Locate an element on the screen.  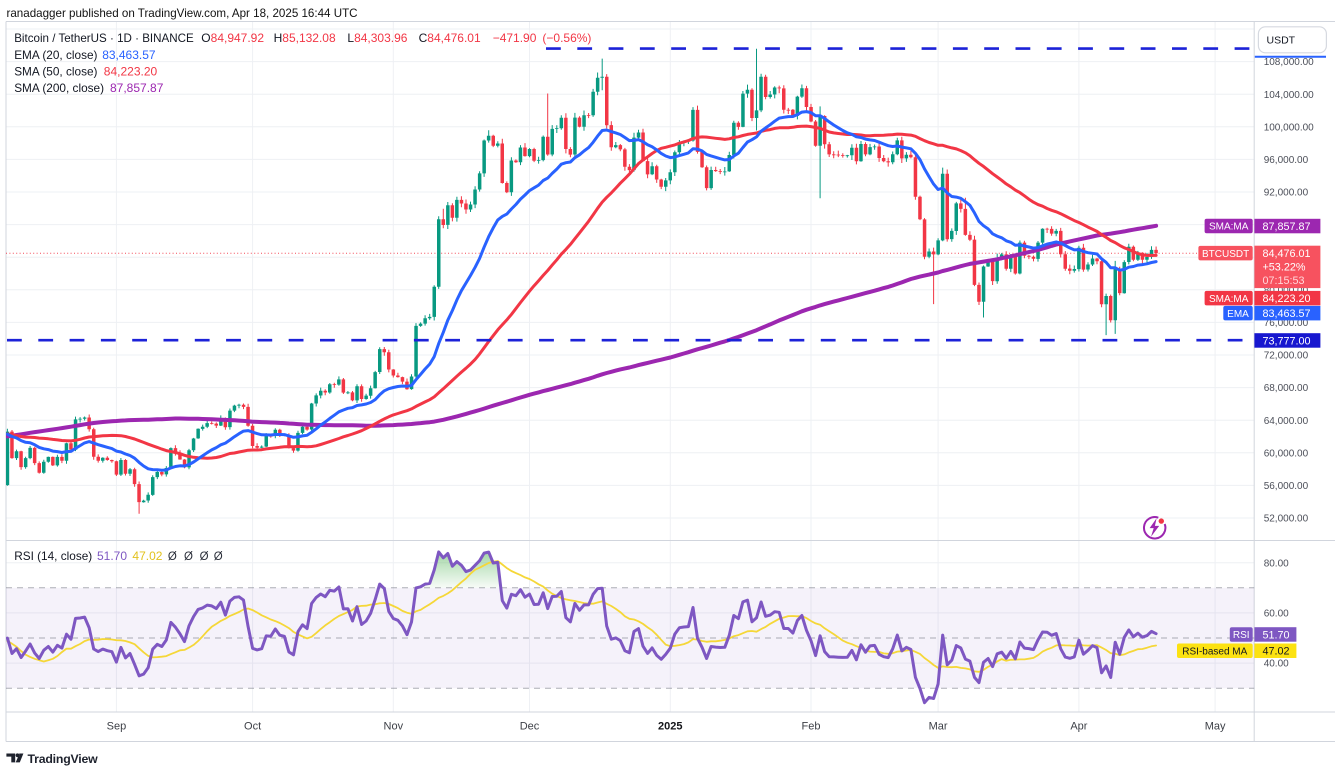
svg-text: Oct is located at coordinates (252, 727).